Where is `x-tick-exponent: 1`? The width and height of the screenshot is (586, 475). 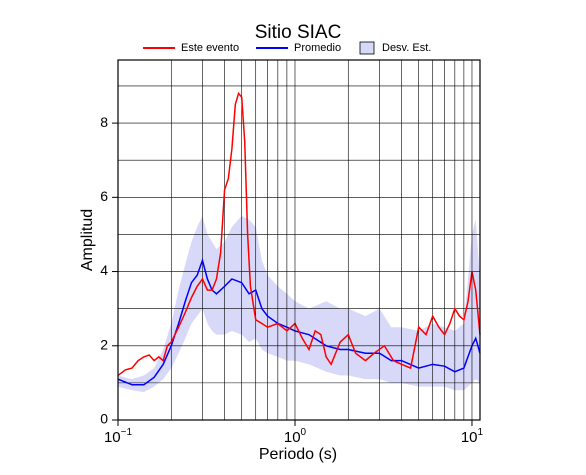 x-tick-exponent: 1 is located at coordinates (481, 432).